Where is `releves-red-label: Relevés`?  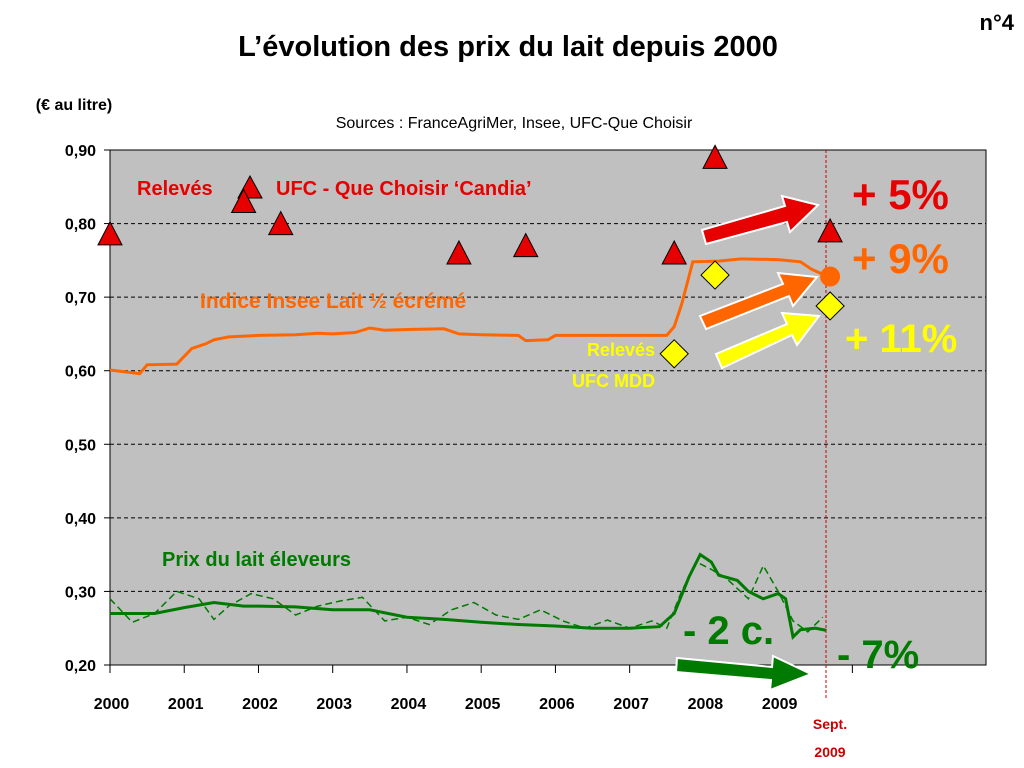 releves-red-label: Relevés is located at coordinates (175, 189).